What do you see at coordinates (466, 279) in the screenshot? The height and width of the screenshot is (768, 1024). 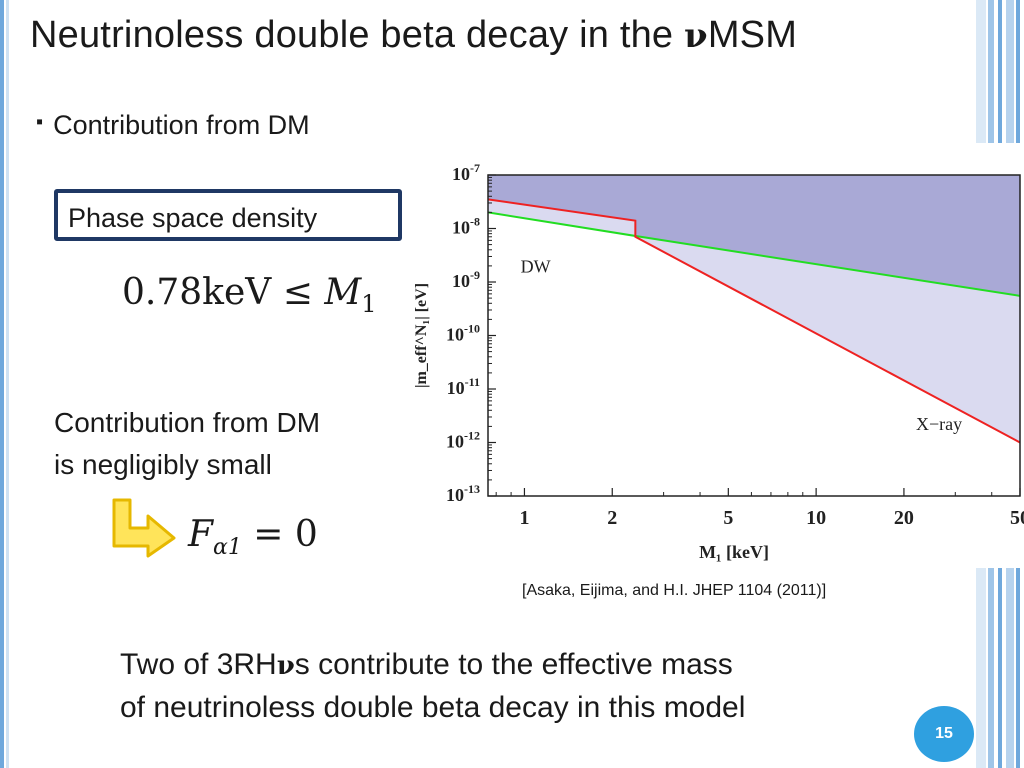 I see `y-tick-label: 10⁻⁹` at bounding box center [466, 279].